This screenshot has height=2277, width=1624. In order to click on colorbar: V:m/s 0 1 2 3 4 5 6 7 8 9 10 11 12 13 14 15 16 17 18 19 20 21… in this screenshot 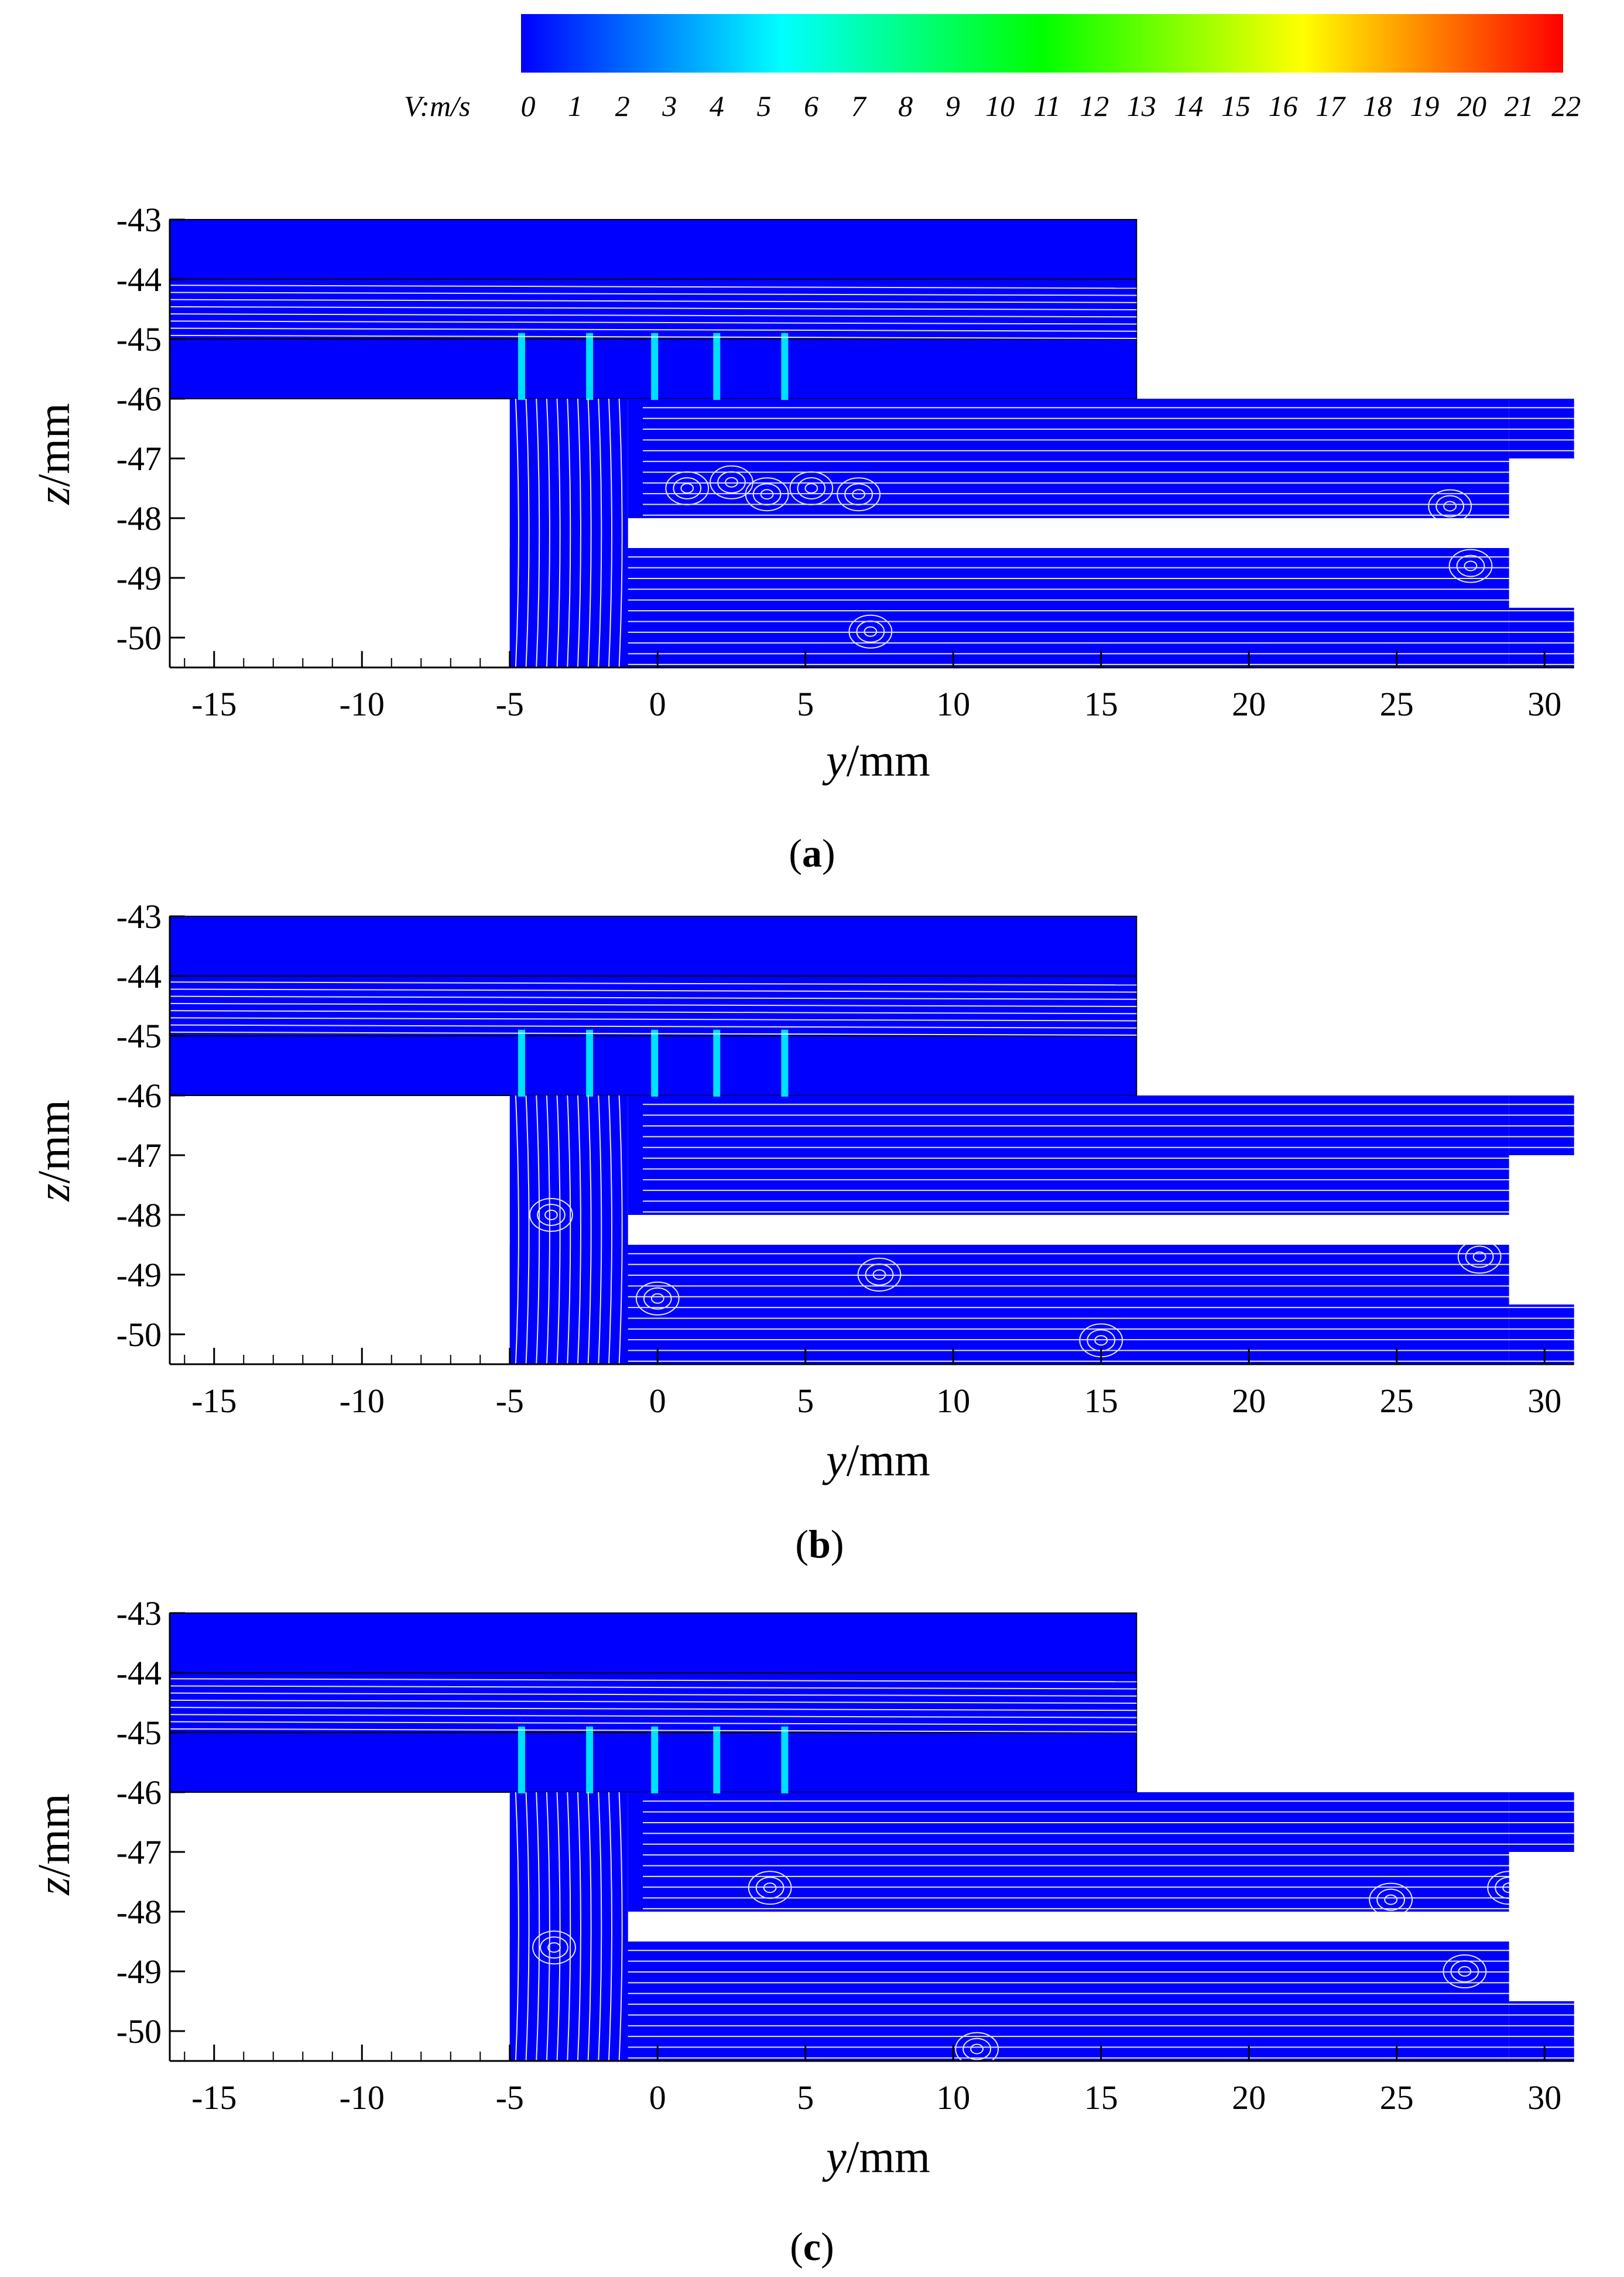, I will do `click(992, 68)`.